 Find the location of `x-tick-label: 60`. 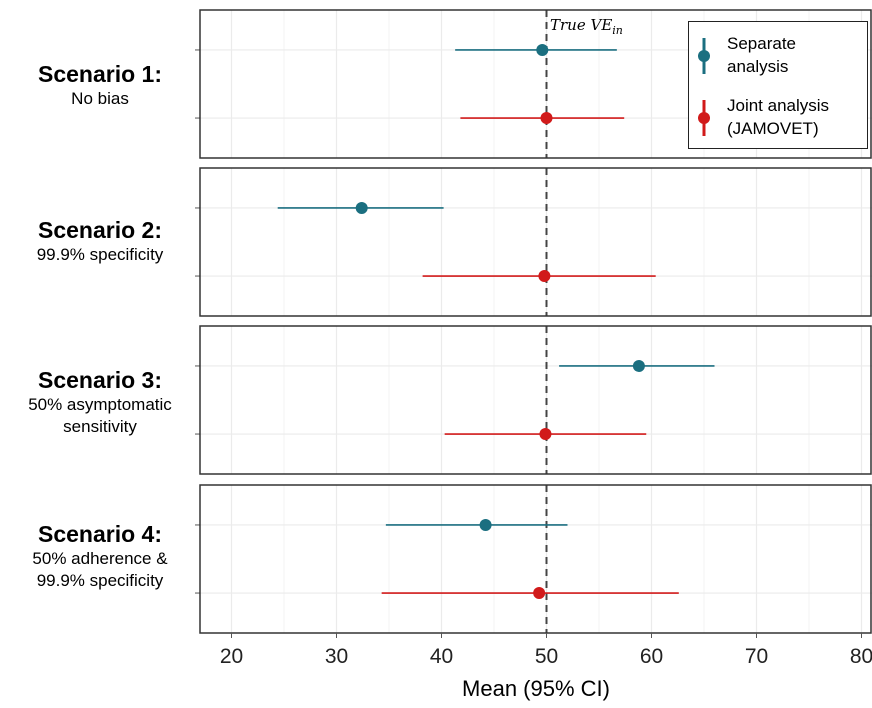

x-tick-label: 60 is located at coordinates (651, 656).